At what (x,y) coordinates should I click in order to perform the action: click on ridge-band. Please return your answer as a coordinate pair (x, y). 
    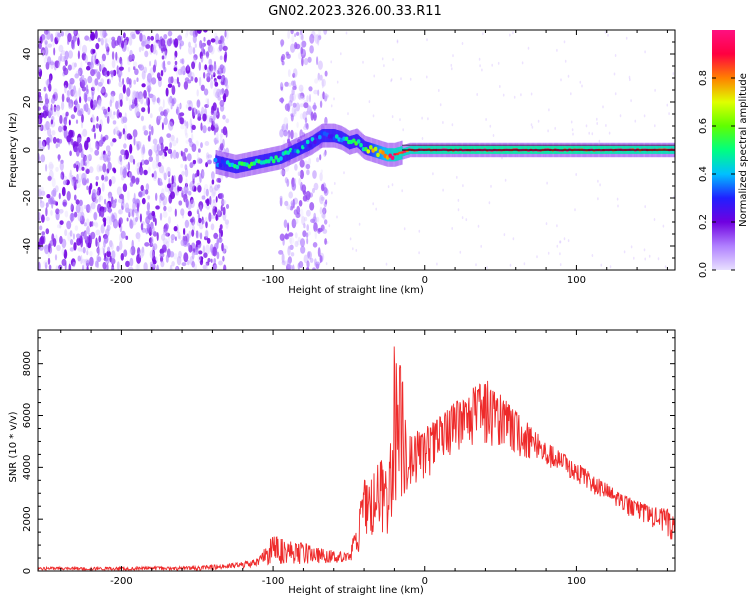
    Looking at the image, I should click on (278, 158).